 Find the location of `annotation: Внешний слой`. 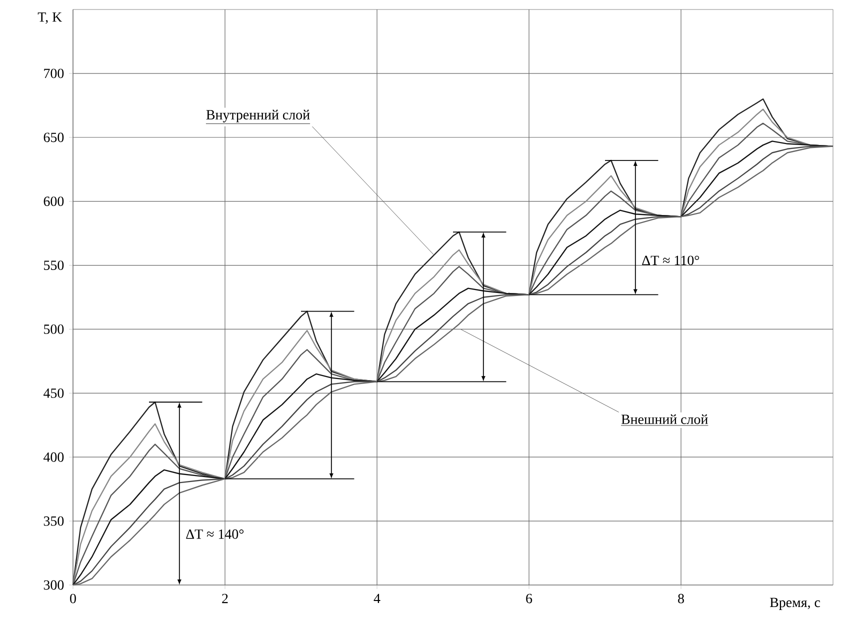

annotation: Внешний слой is located at coordinates (664, 419).